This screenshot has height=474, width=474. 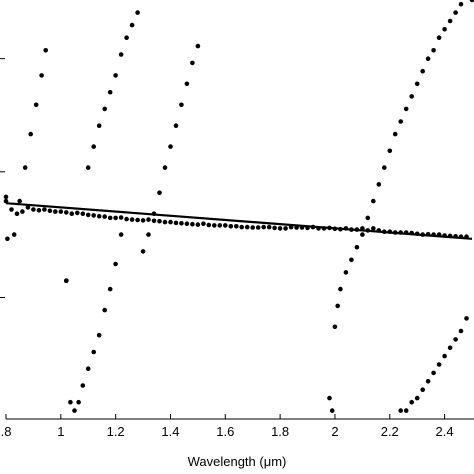 What do you see at coordinates (237, 461) in the screenshot?
I see `x-axis-label: Wavelength (μm)` at bounding box center [237, 461].